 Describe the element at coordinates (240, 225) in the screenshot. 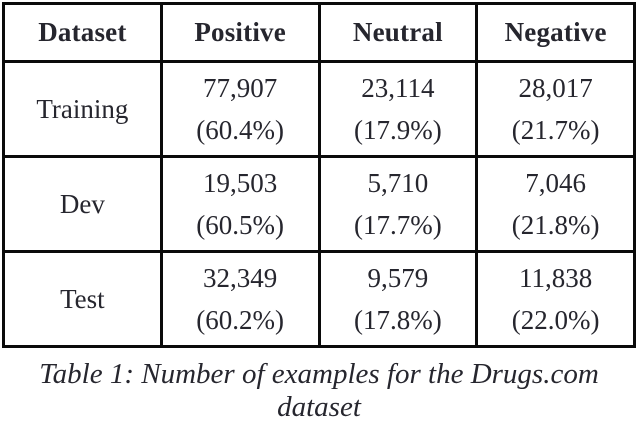

I see `cell-percentage: (60.5%)` at that location.